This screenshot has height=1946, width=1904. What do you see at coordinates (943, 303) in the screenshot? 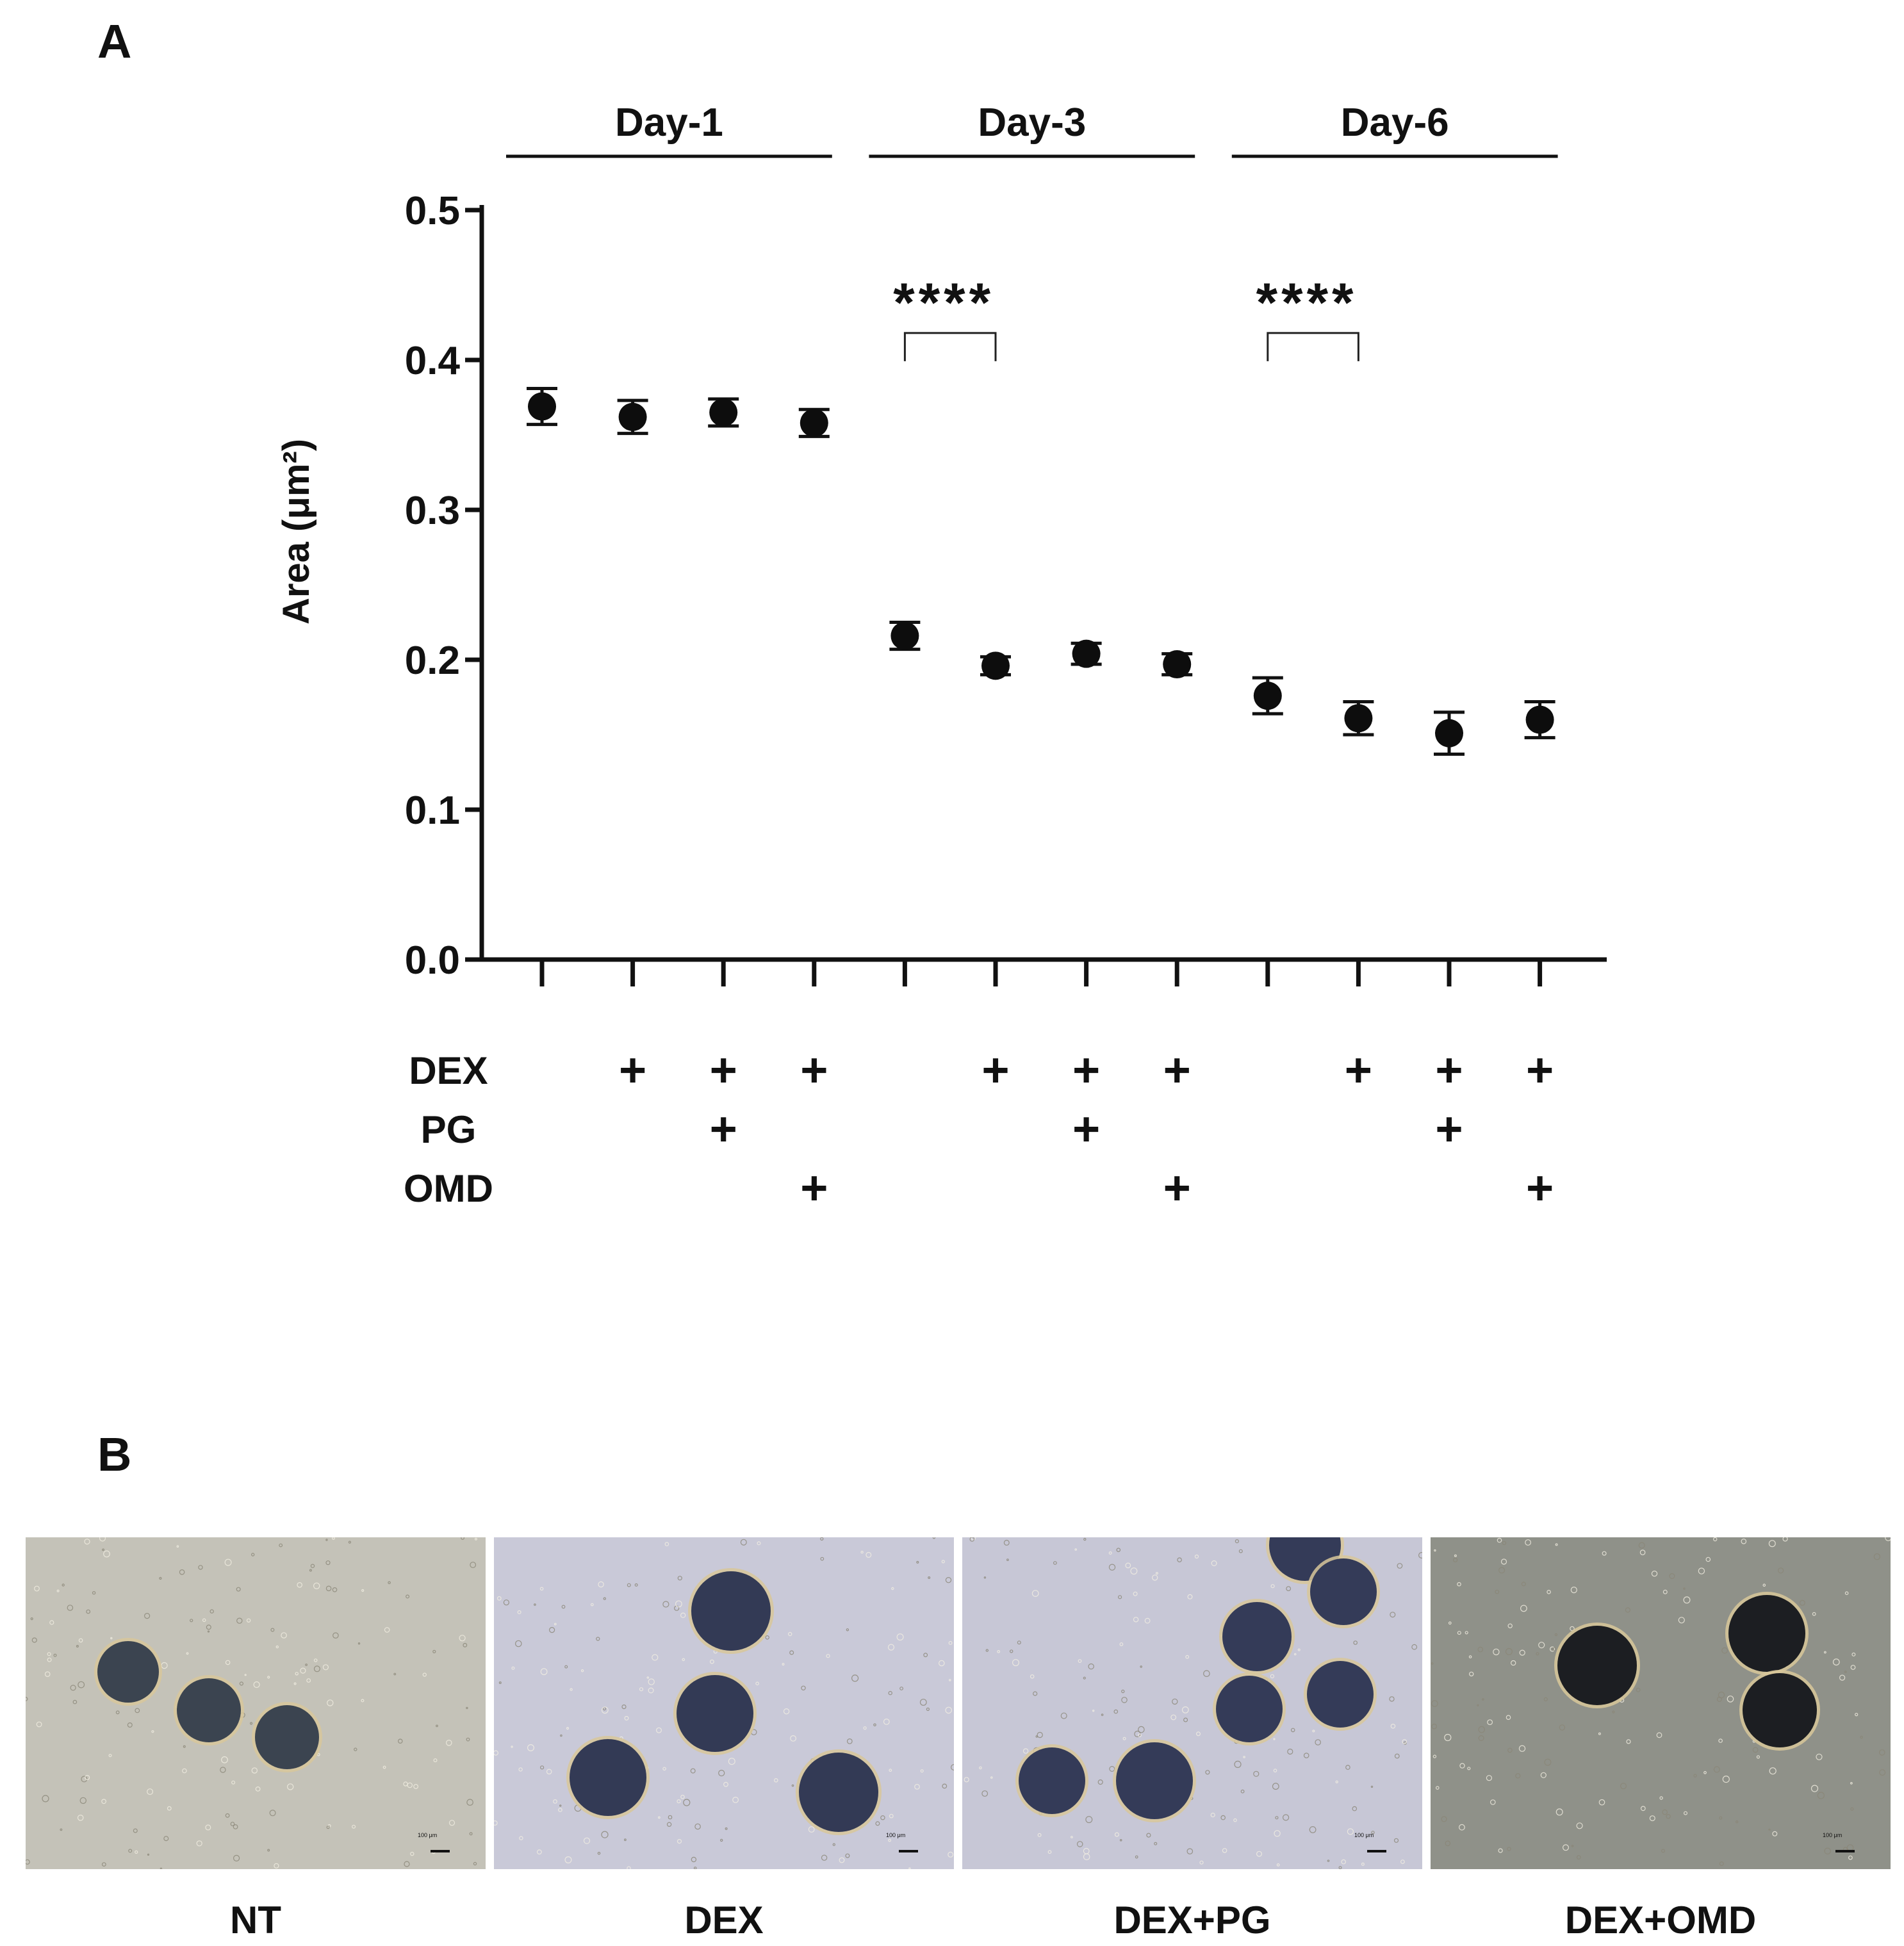
I see `significance-label: ****` at bounding box center [943, 303].